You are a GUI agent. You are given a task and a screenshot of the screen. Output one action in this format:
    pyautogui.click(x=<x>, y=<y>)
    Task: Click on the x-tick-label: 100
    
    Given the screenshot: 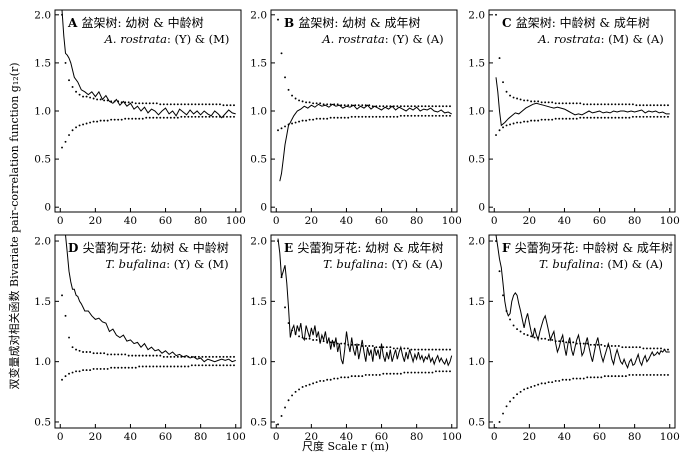 What is the action you would take?
    pyautogui.click(x=670, y=221)
    